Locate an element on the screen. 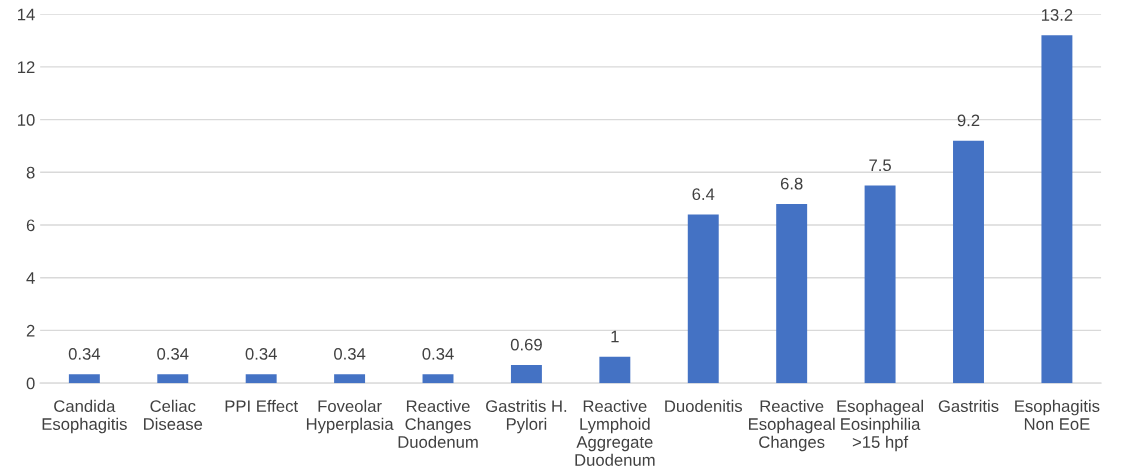 The height and width of the screenshot is (473, 1147). x-tick-label: Esophageal Eosinphilia >15 hpf is located at coordinates (880, 425).